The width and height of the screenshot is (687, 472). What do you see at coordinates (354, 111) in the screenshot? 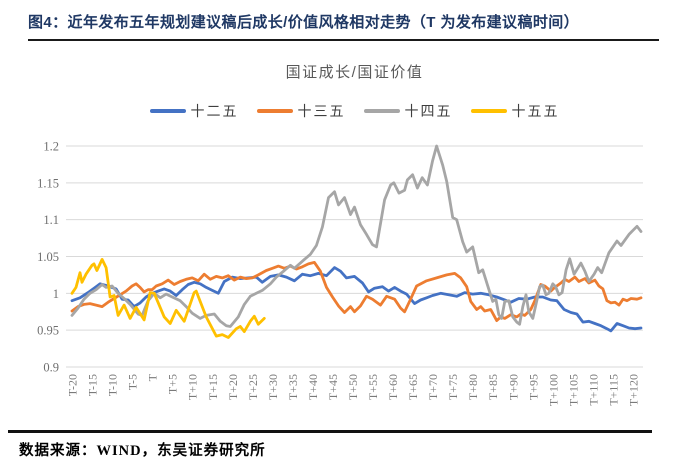
I see `chart-legend: 十二五 十三五 十四五 十五五` at bounding box center [354, 111].